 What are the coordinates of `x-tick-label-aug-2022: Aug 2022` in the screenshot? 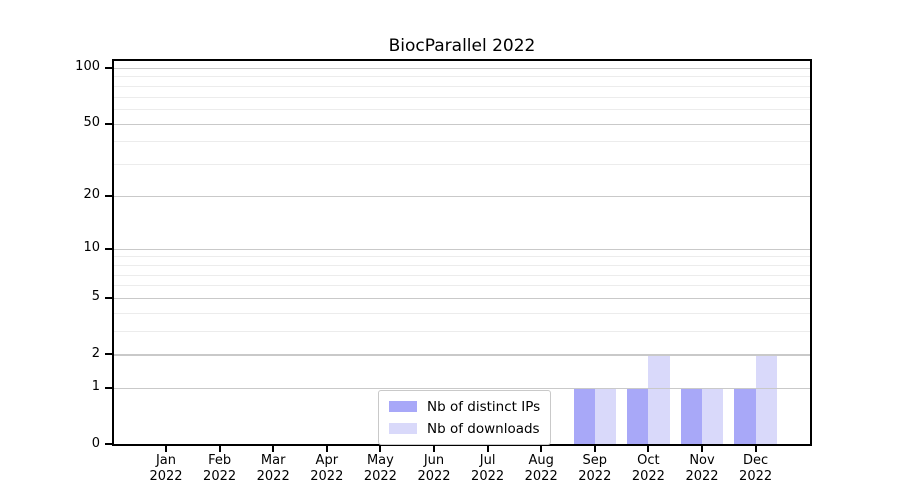 It's located at (541, 468).